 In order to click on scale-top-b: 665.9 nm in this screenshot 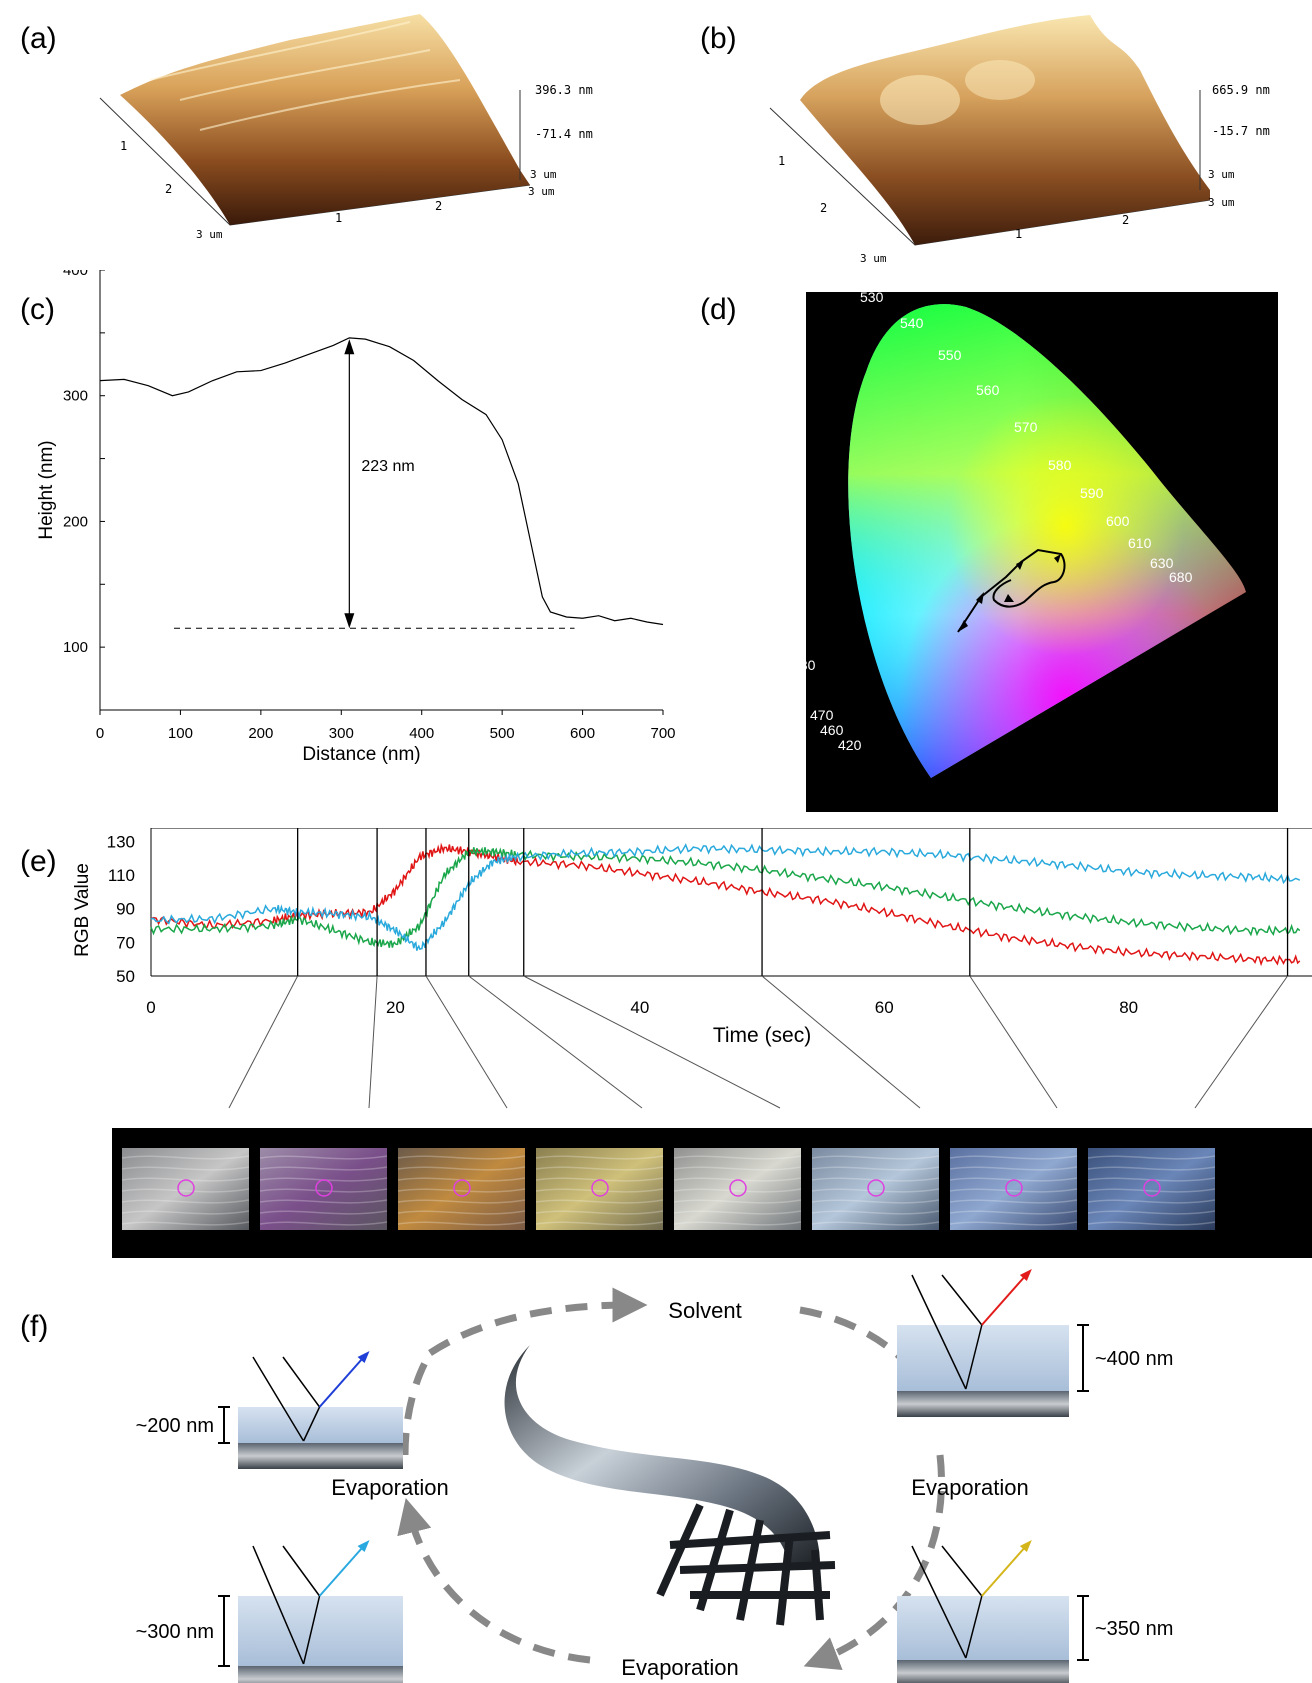, I will do `click(1241, 90)`.